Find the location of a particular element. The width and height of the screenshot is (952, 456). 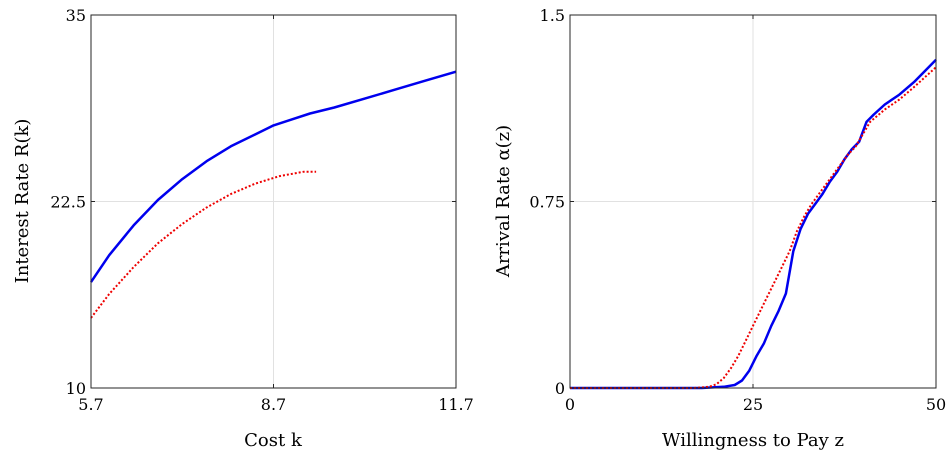

left-x-tick-label: 11.7 is located at coordinates (456, 404).